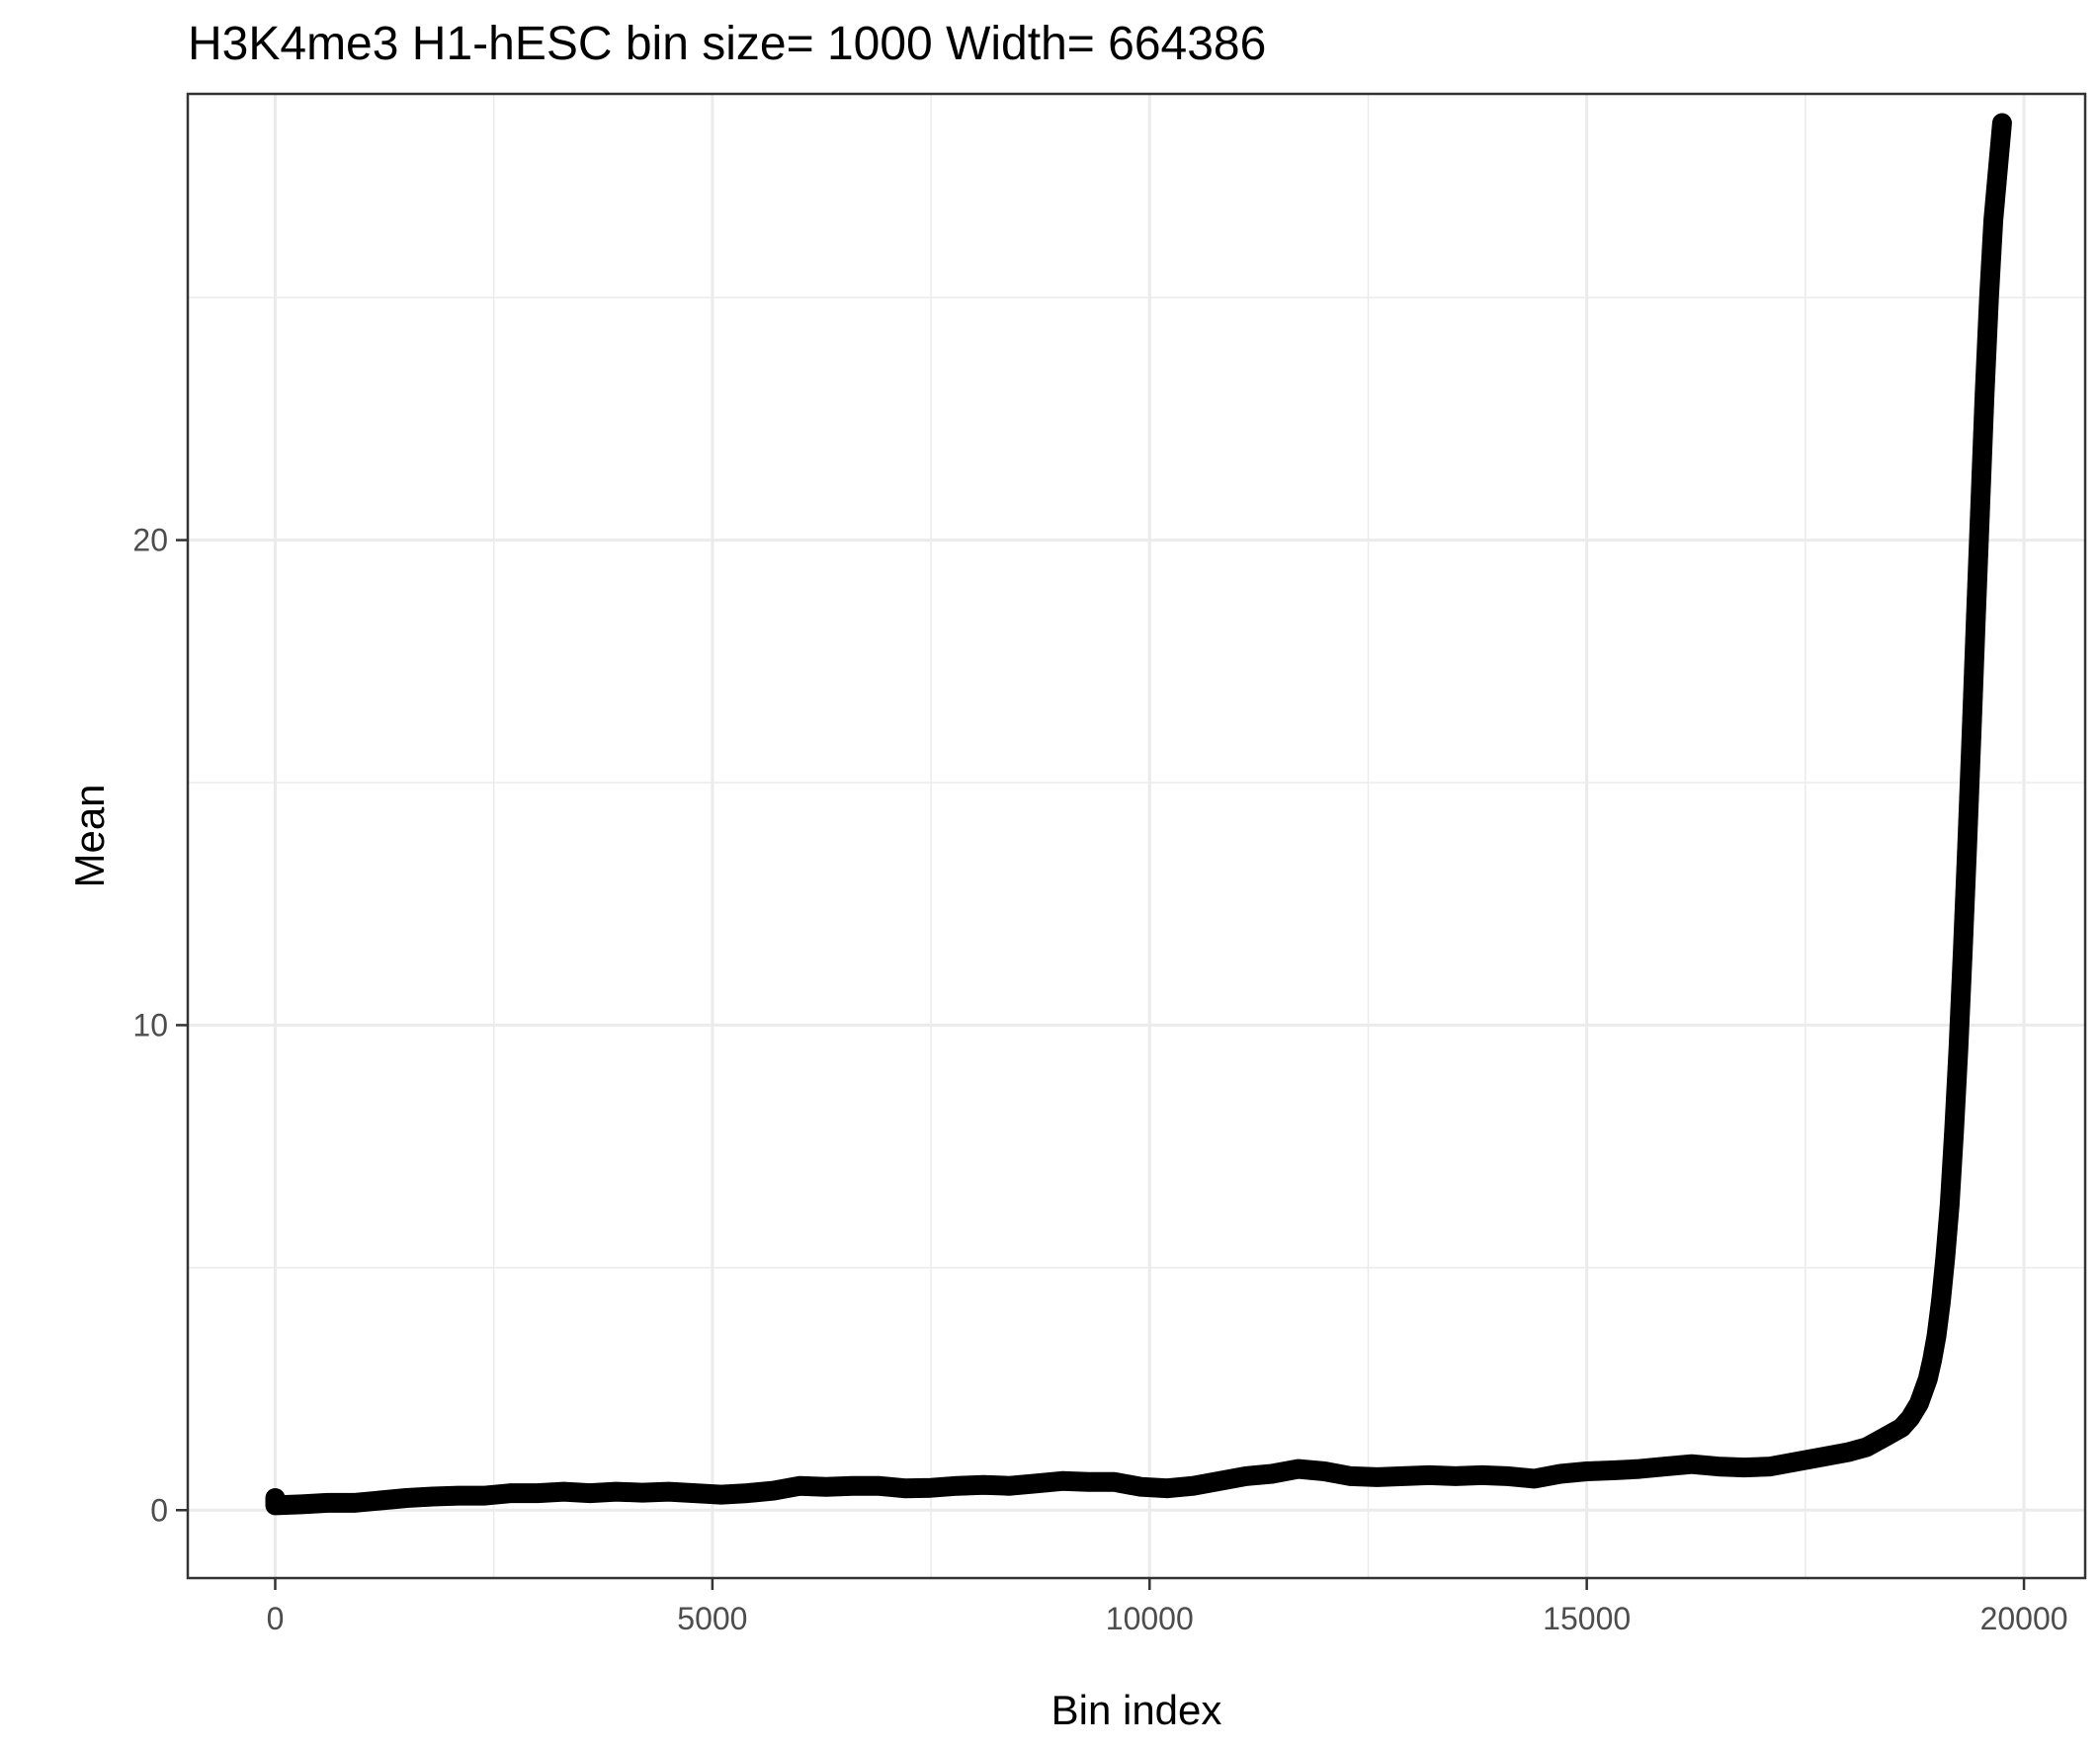 The image size is (2100, 1750). What do you see at coordinates (1587, 1618) in the screenshot?
I see `x-tick-label: 15000` at bounding box center [1587, 1618].